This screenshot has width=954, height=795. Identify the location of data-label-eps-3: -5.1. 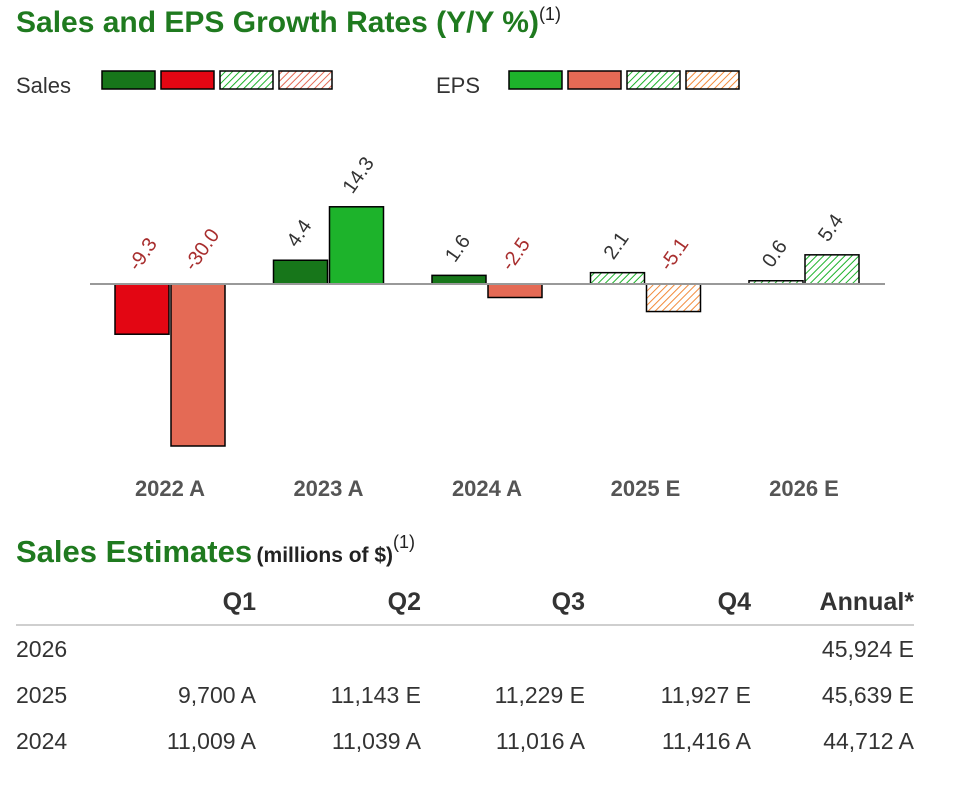
(675, 254).